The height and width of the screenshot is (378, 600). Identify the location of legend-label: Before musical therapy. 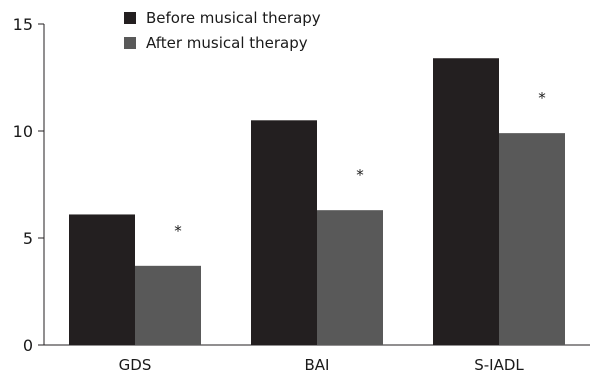
(233, 18).